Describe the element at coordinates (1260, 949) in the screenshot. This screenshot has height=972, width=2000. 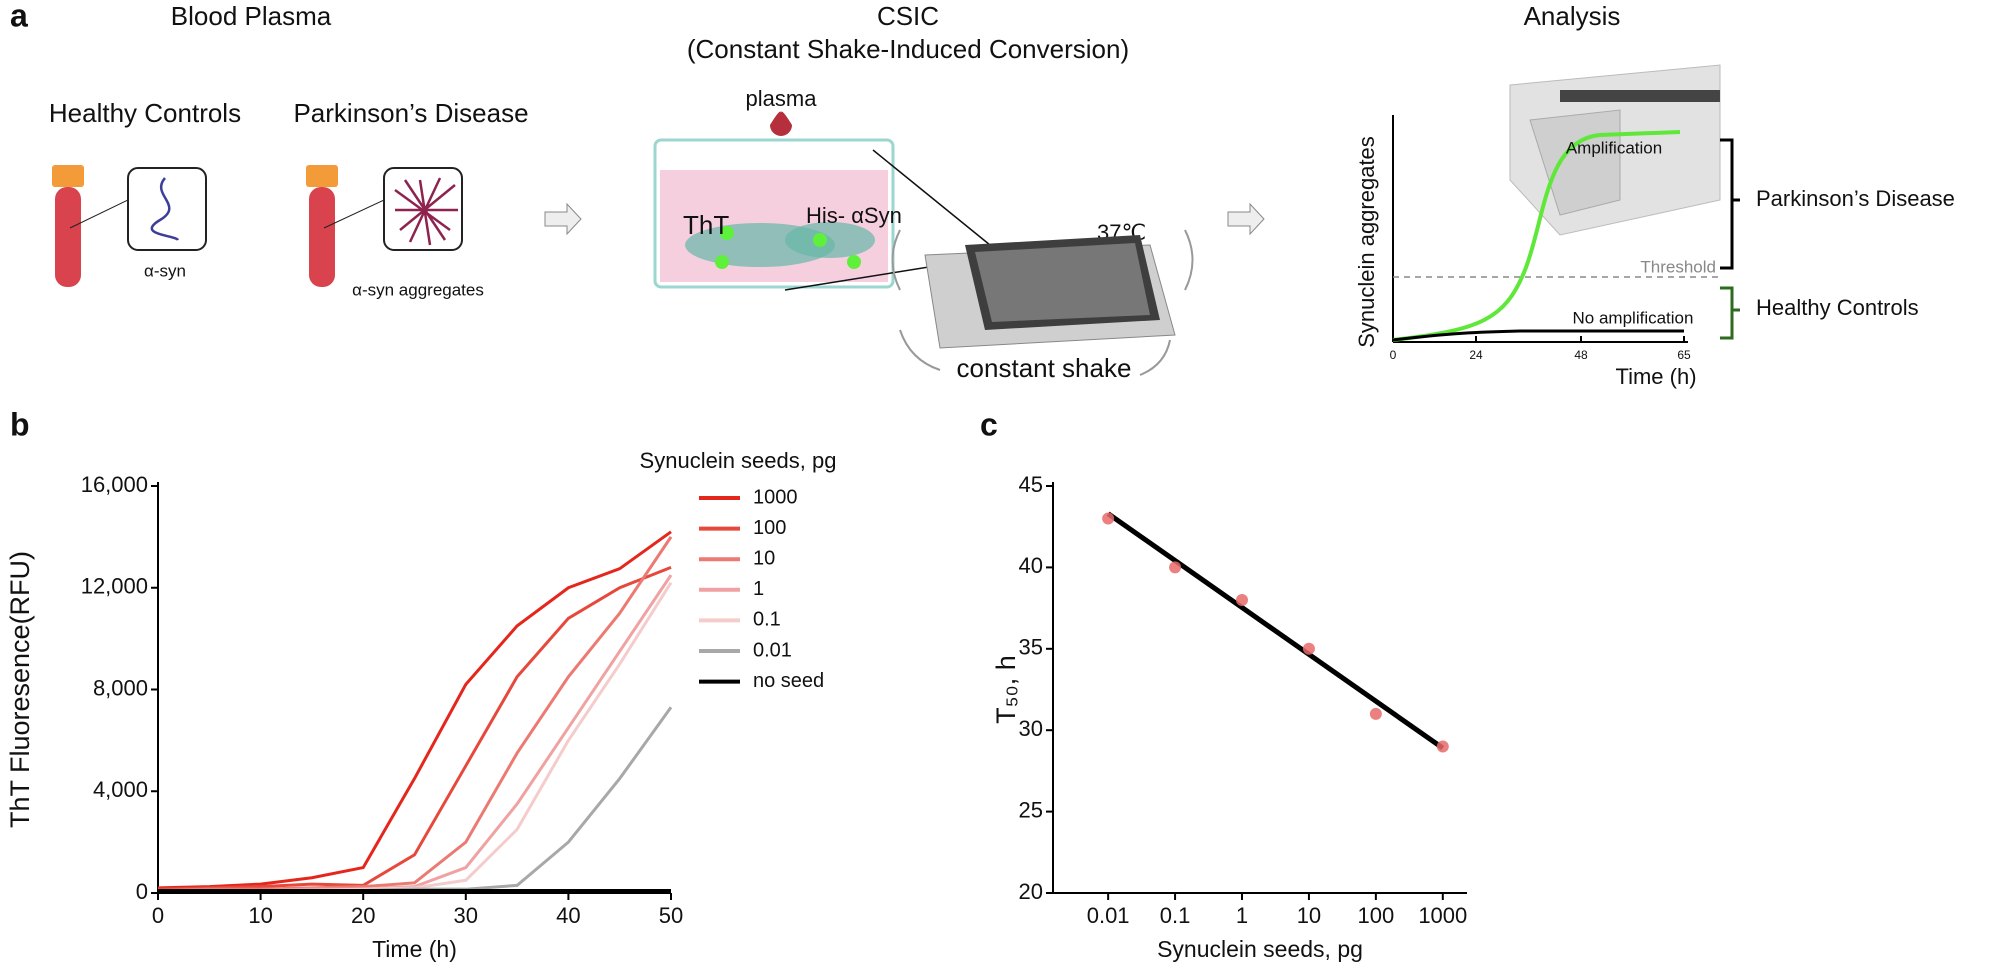
I see `x-axis-label: Synuclein seeds, pg` at that location.